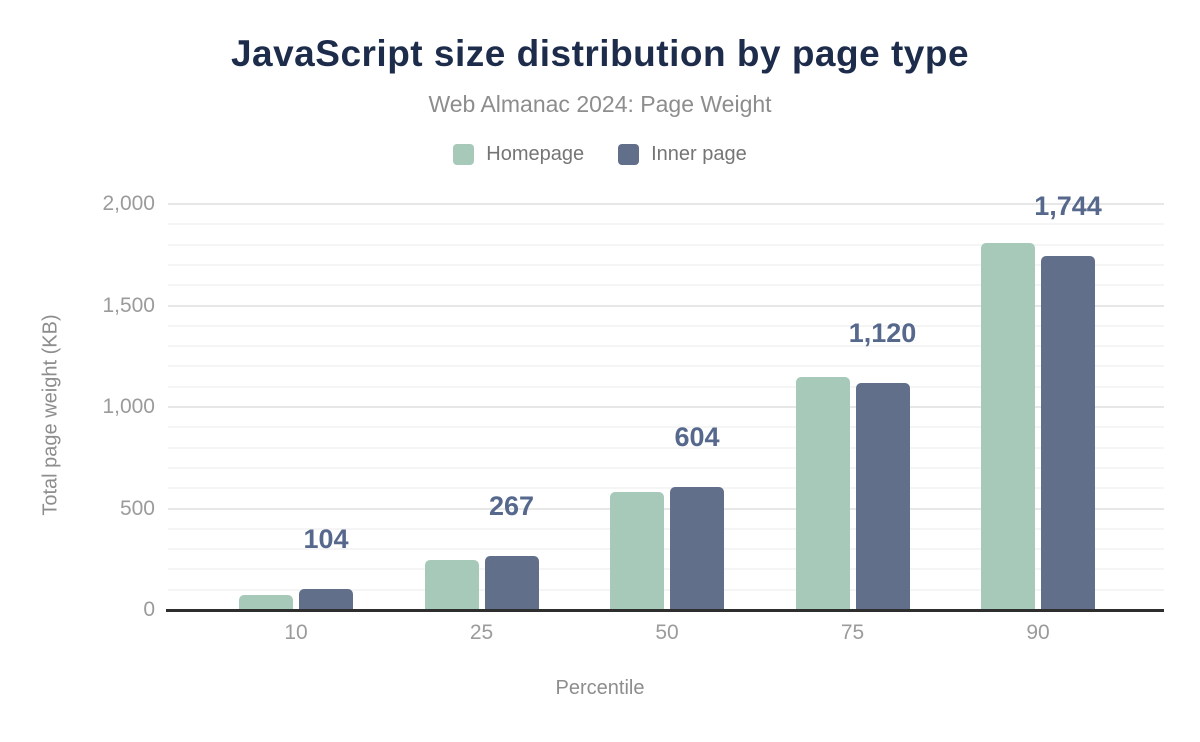 This screenshot has width=1200, height=742. What do you see at coordinates (665, 610) in the screenshot?
I see `x-axis-line` at bounding box center [665, 610].